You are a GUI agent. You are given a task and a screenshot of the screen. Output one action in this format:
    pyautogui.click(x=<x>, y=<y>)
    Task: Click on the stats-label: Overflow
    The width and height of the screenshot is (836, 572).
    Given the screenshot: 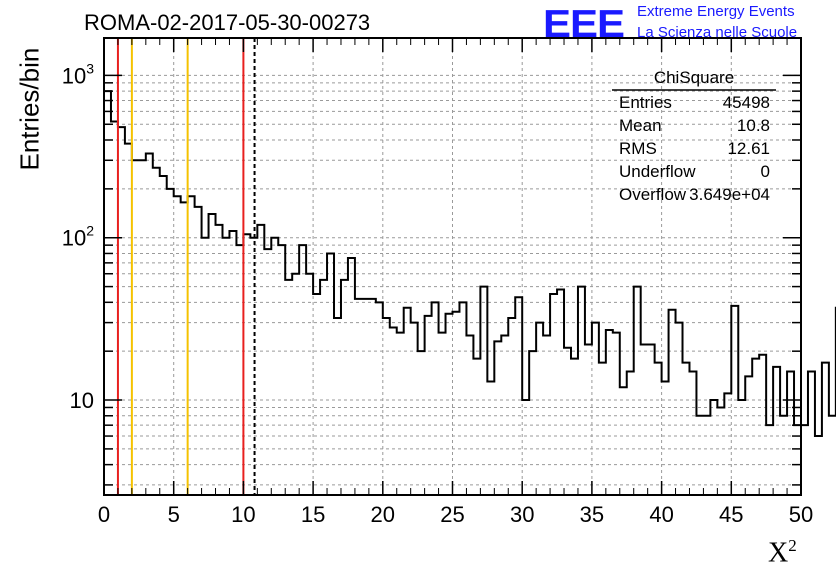 What is the action you would take?
    pyautogui.click(x=653, y=194)
    